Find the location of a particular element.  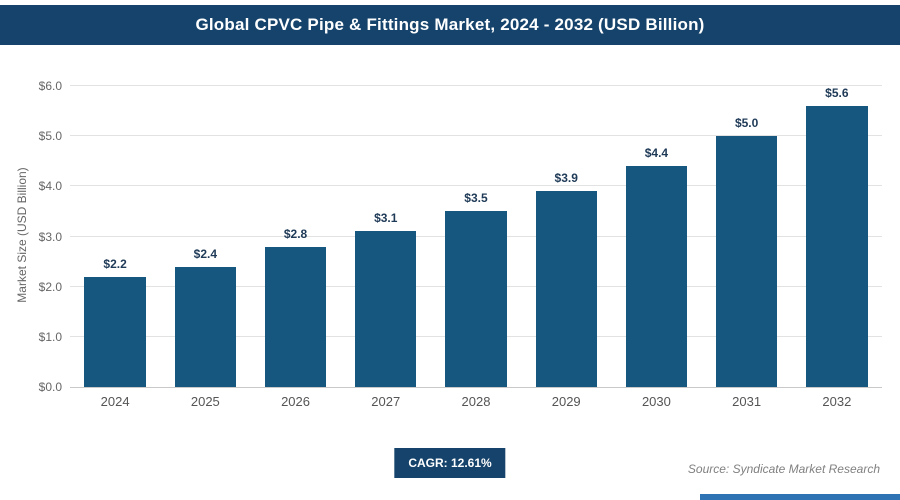

bar-column: $3.9 is located at coordinates (566, 236).